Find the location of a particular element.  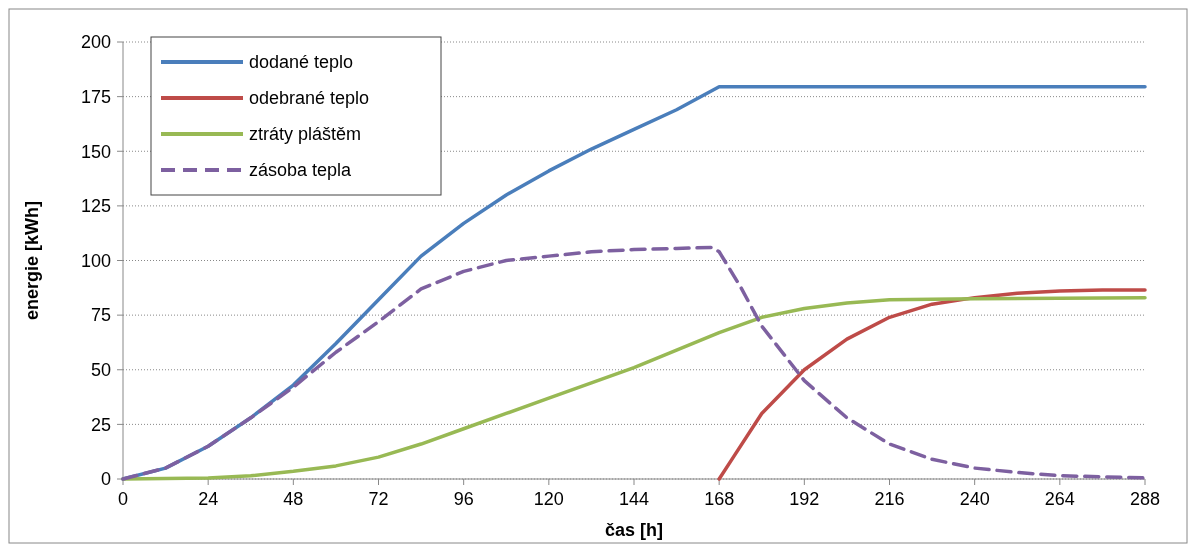

x-tick-label: 0 is located at coordinates (123, 499).